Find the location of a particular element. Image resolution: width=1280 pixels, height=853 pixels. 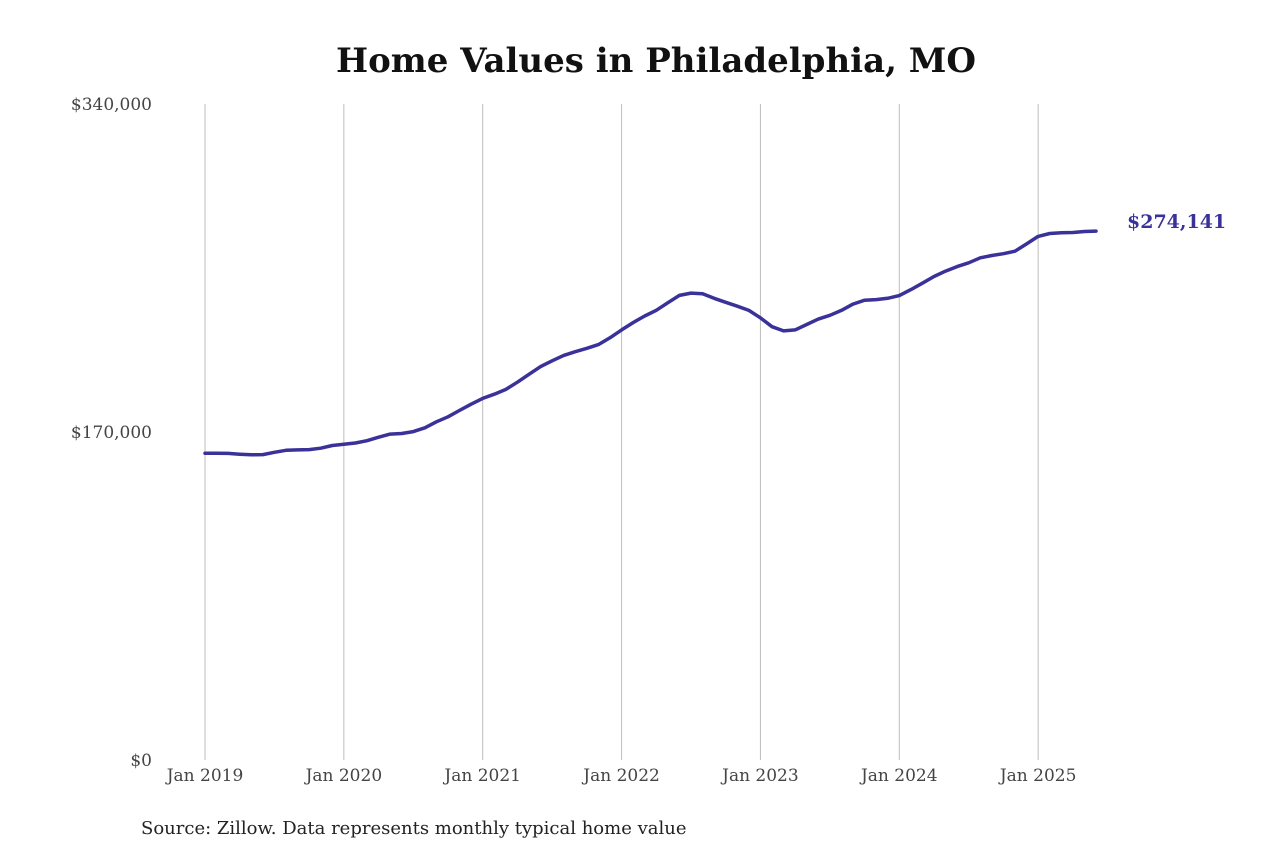

latest-value-label: $274,141 is located at coordinates (1176, 222).